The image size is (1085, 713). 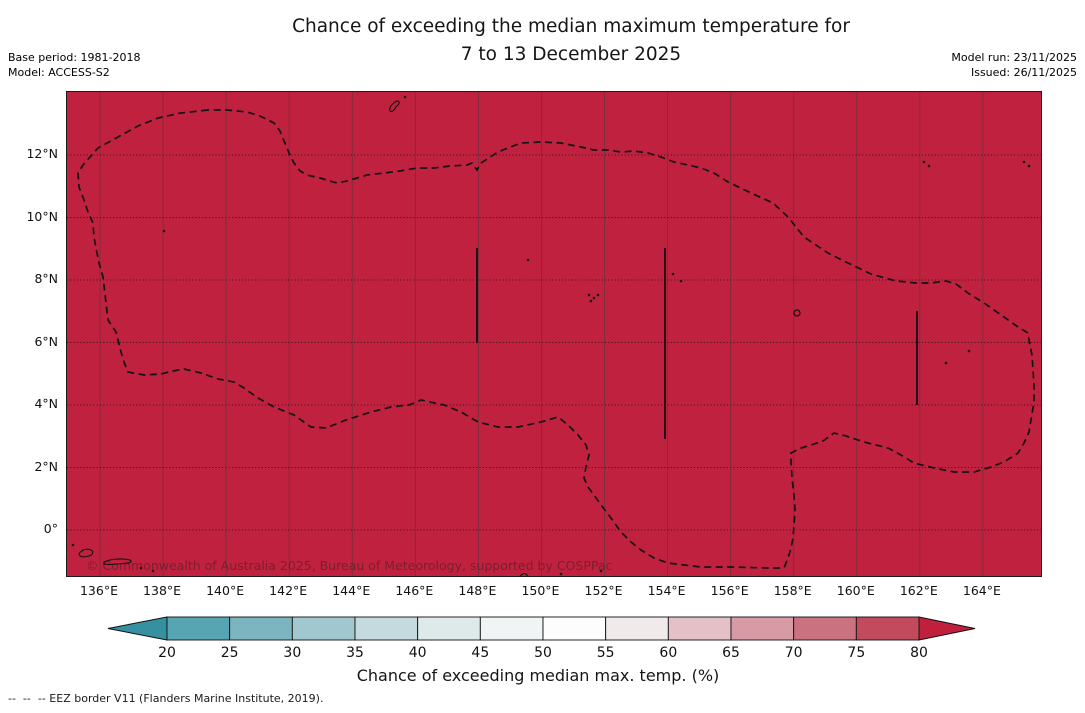 What do you see at coordinates (46, 403) in the screenshot?
I see `lat-tick-label: 4°N` at bounding box center [46, 403].